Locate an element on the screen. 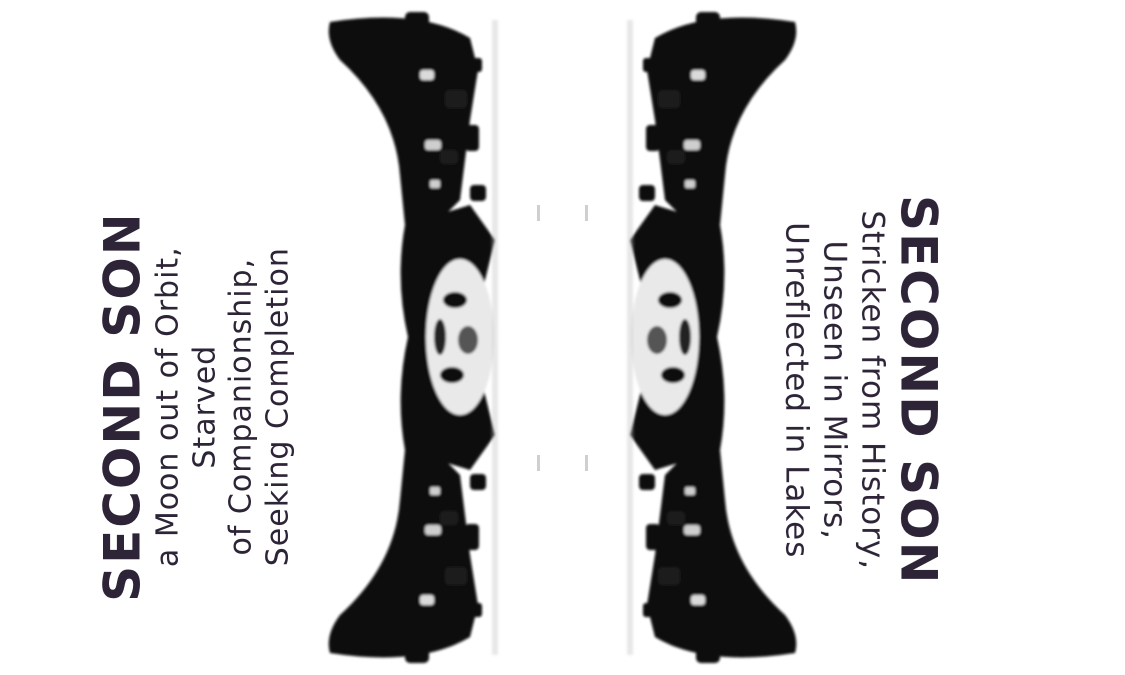 The width and height of the screenshot is (1125, 675). left-line-4: Seeking Completion is located at coordinates (278, 407).